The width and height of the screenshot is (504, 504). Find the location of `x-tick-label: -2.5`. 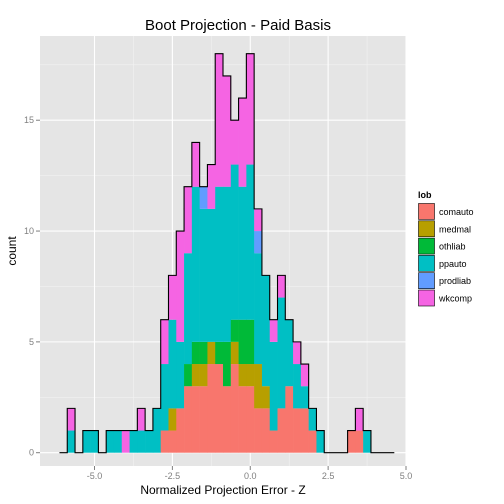

x-tick-label: -2.5 is located at coordinates (173, 476).